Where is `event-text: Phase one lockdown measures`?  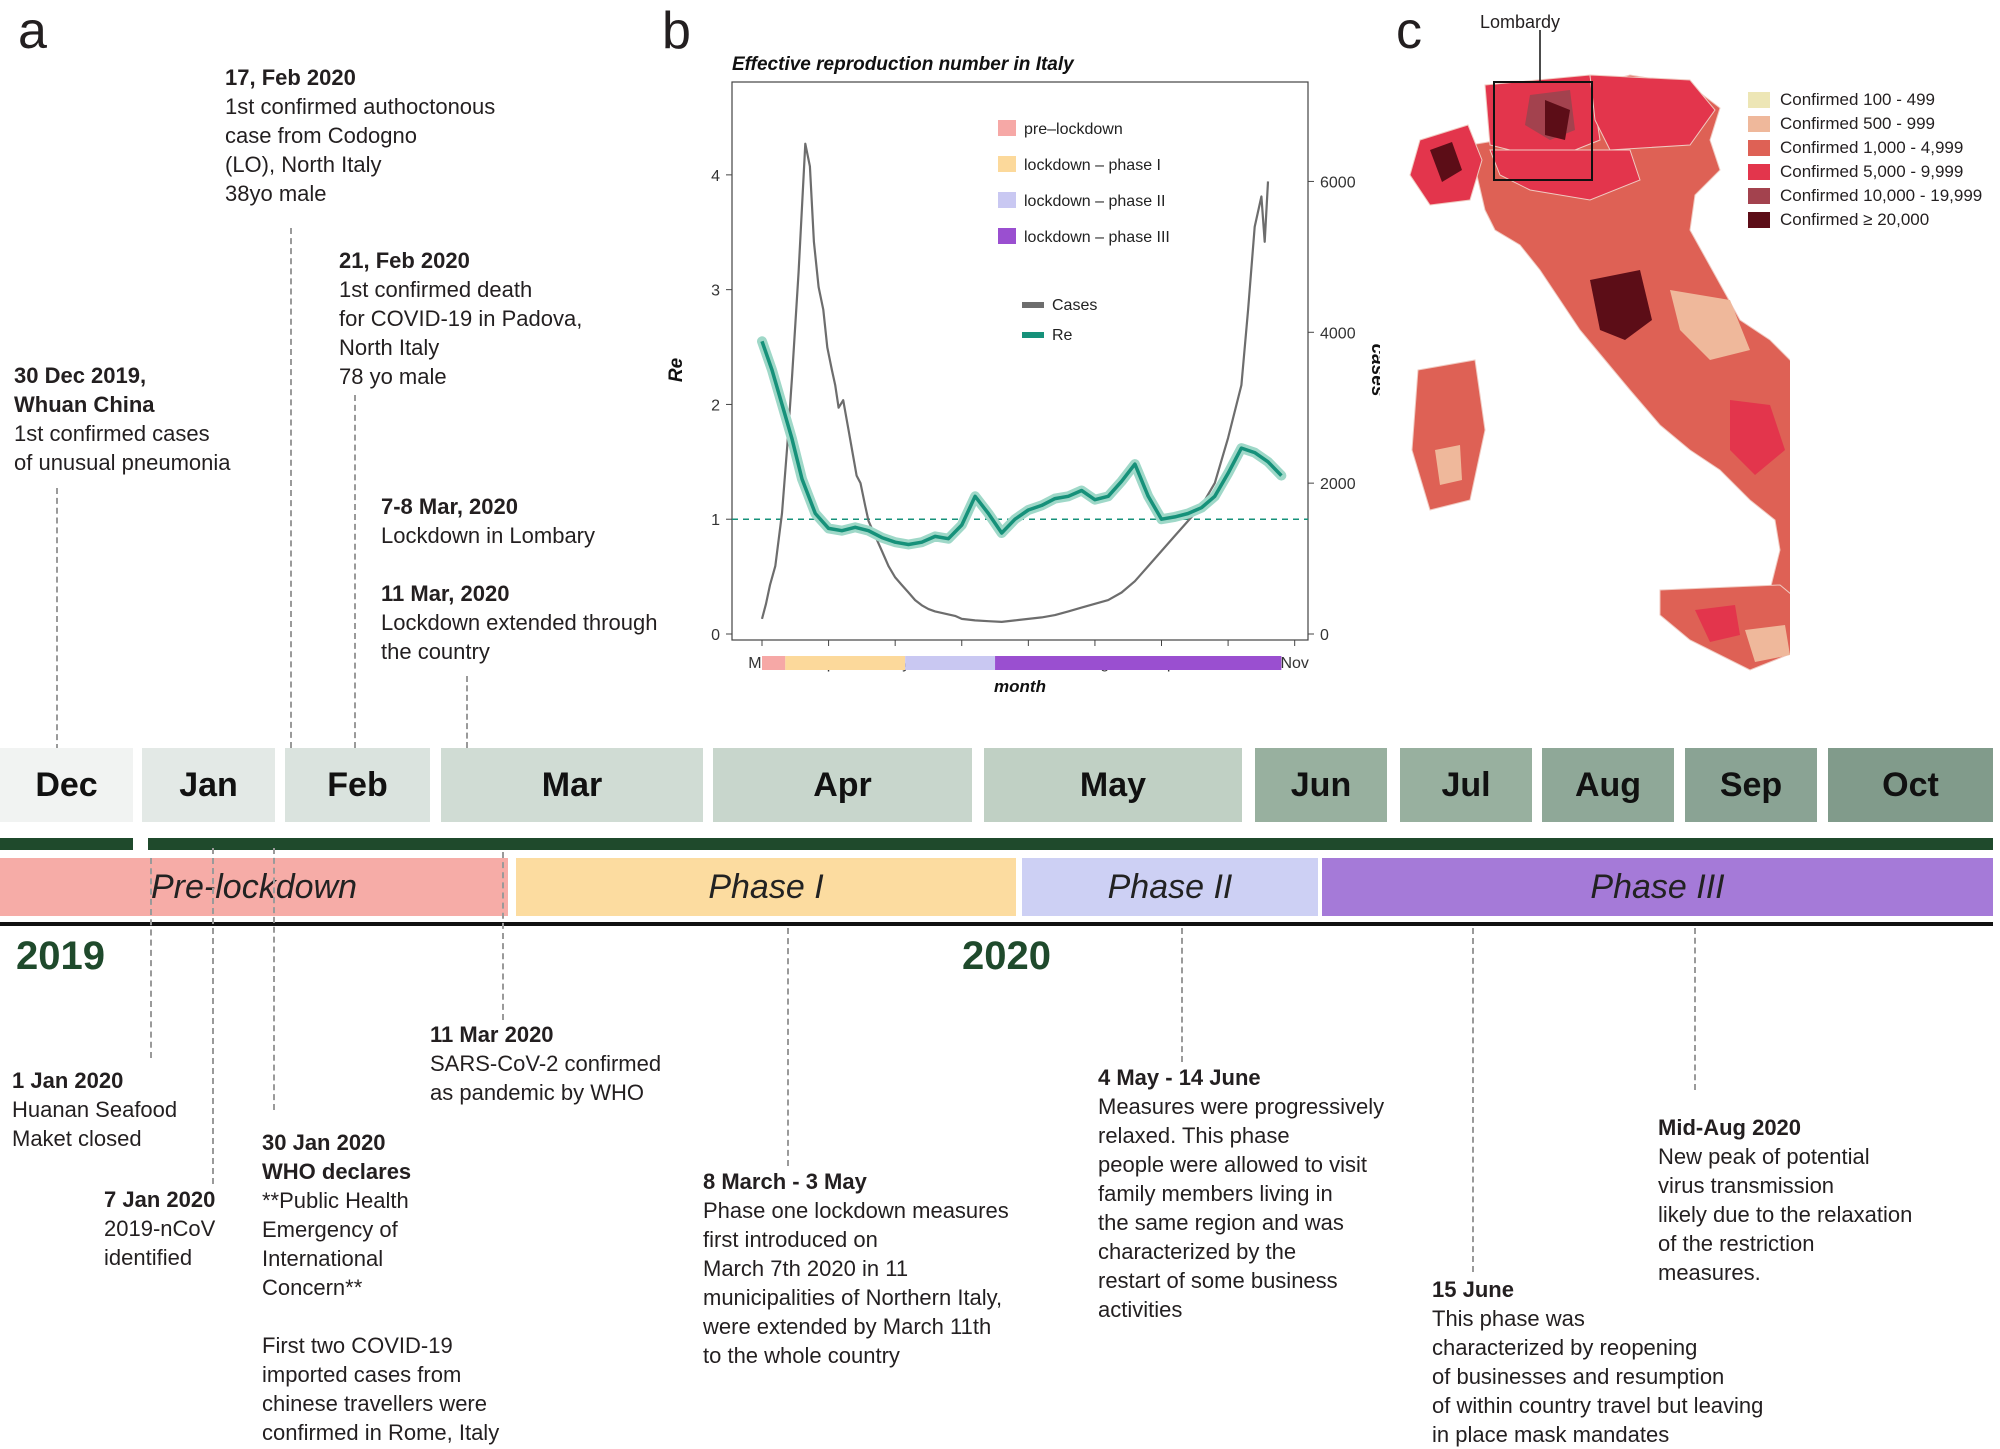
event-text: Phase one lockdown measures is located at coordinates (856, 1210).